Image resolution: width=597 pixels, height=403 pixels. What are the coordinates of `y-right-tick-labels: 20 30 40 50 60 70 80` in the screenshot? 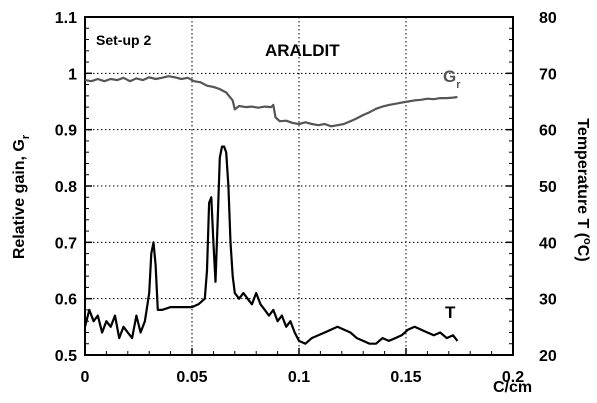 It's located at (548, 187).